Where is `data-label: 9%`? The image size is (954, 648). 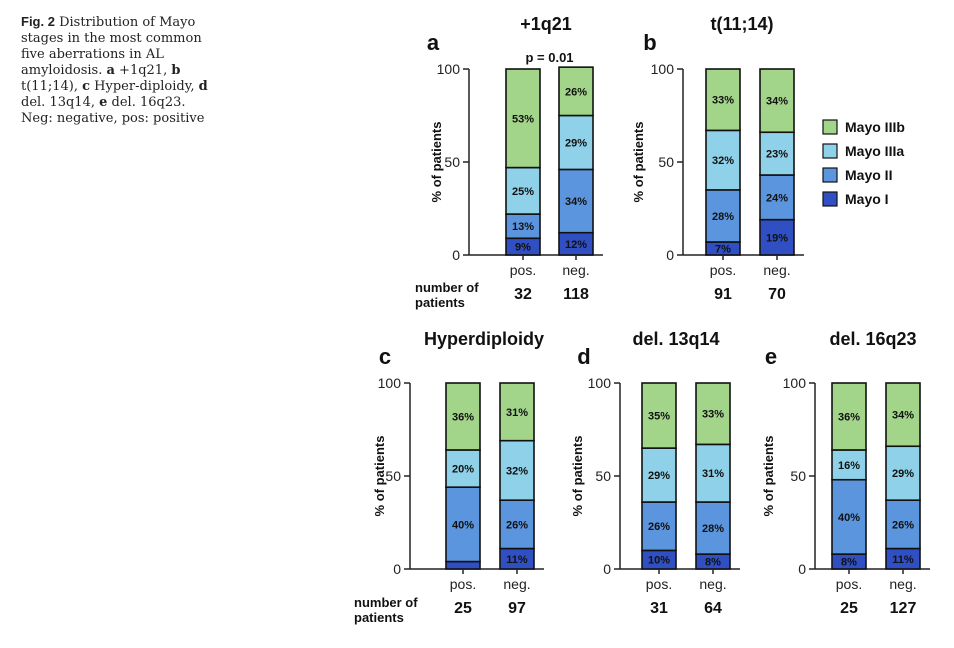
data-label: 9% is located at coordinates (523, 248).